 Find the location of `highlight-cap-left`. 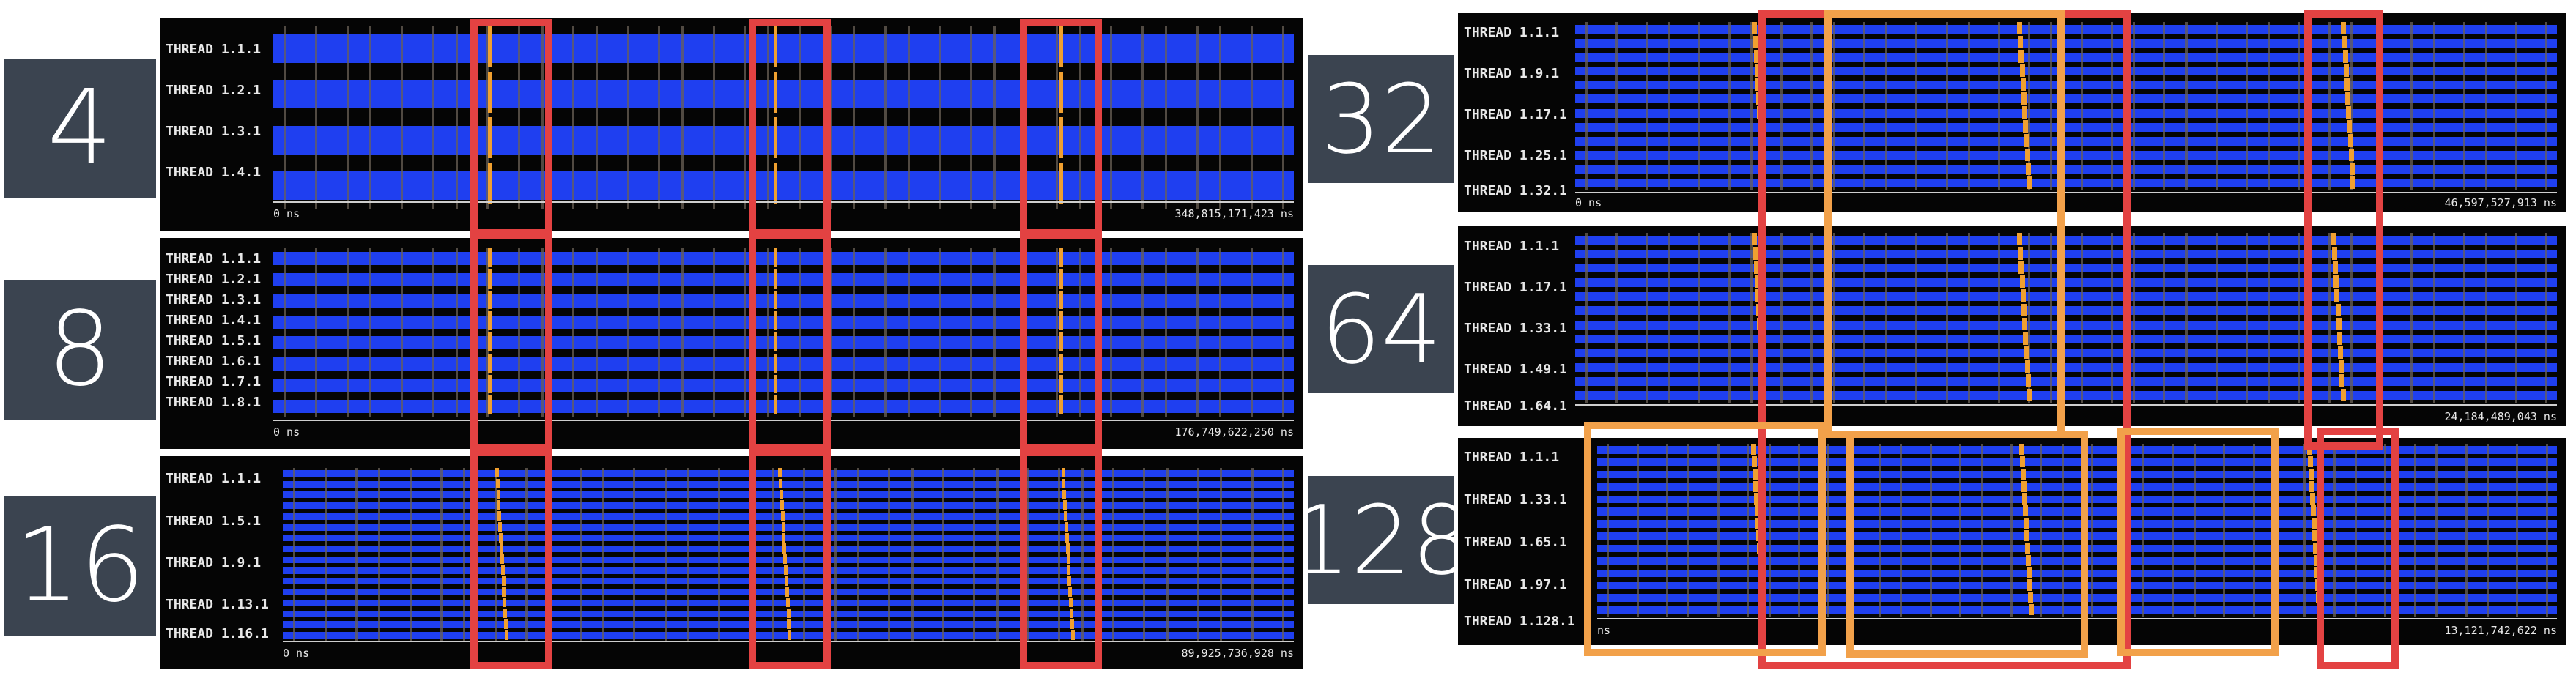

highlight-cap-left is located at coordinates (511, 234).